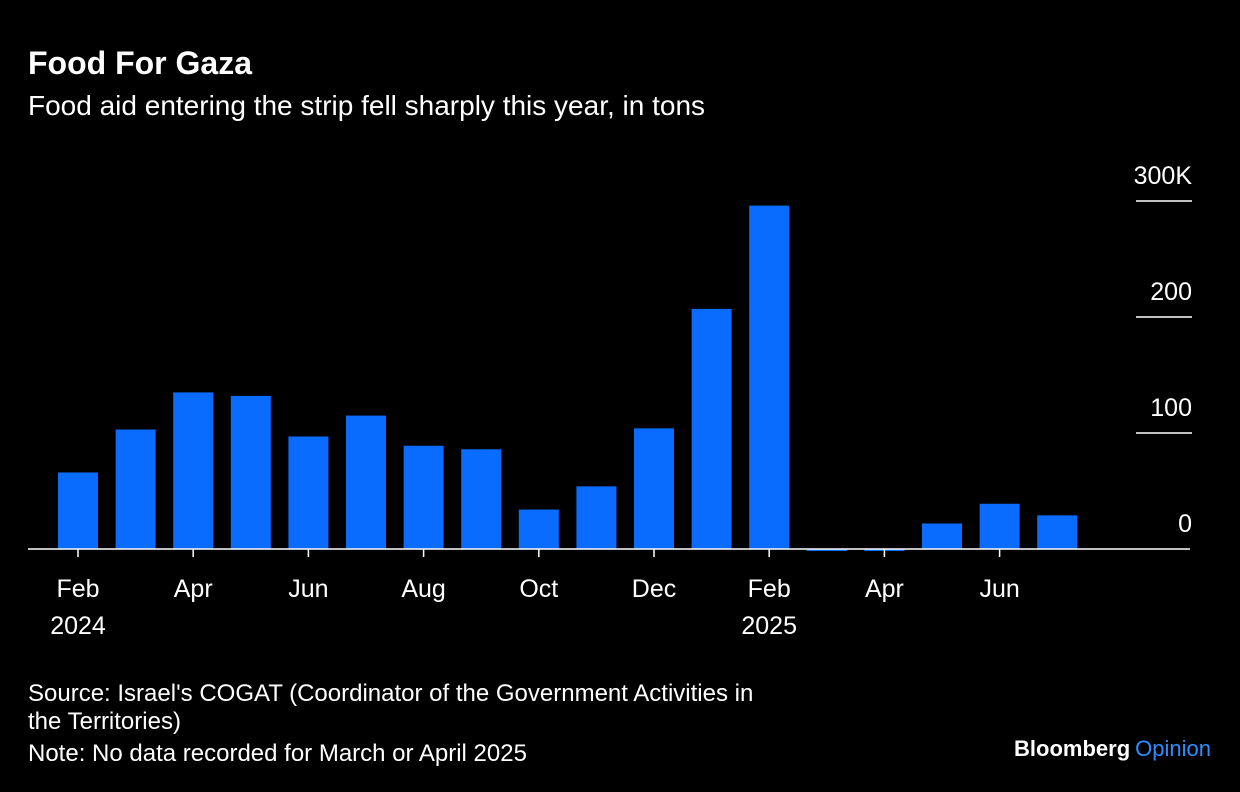  Describe the element at coordinates (538, 589) in the screenshot. I see `x-tick-label: Oct` at that location.